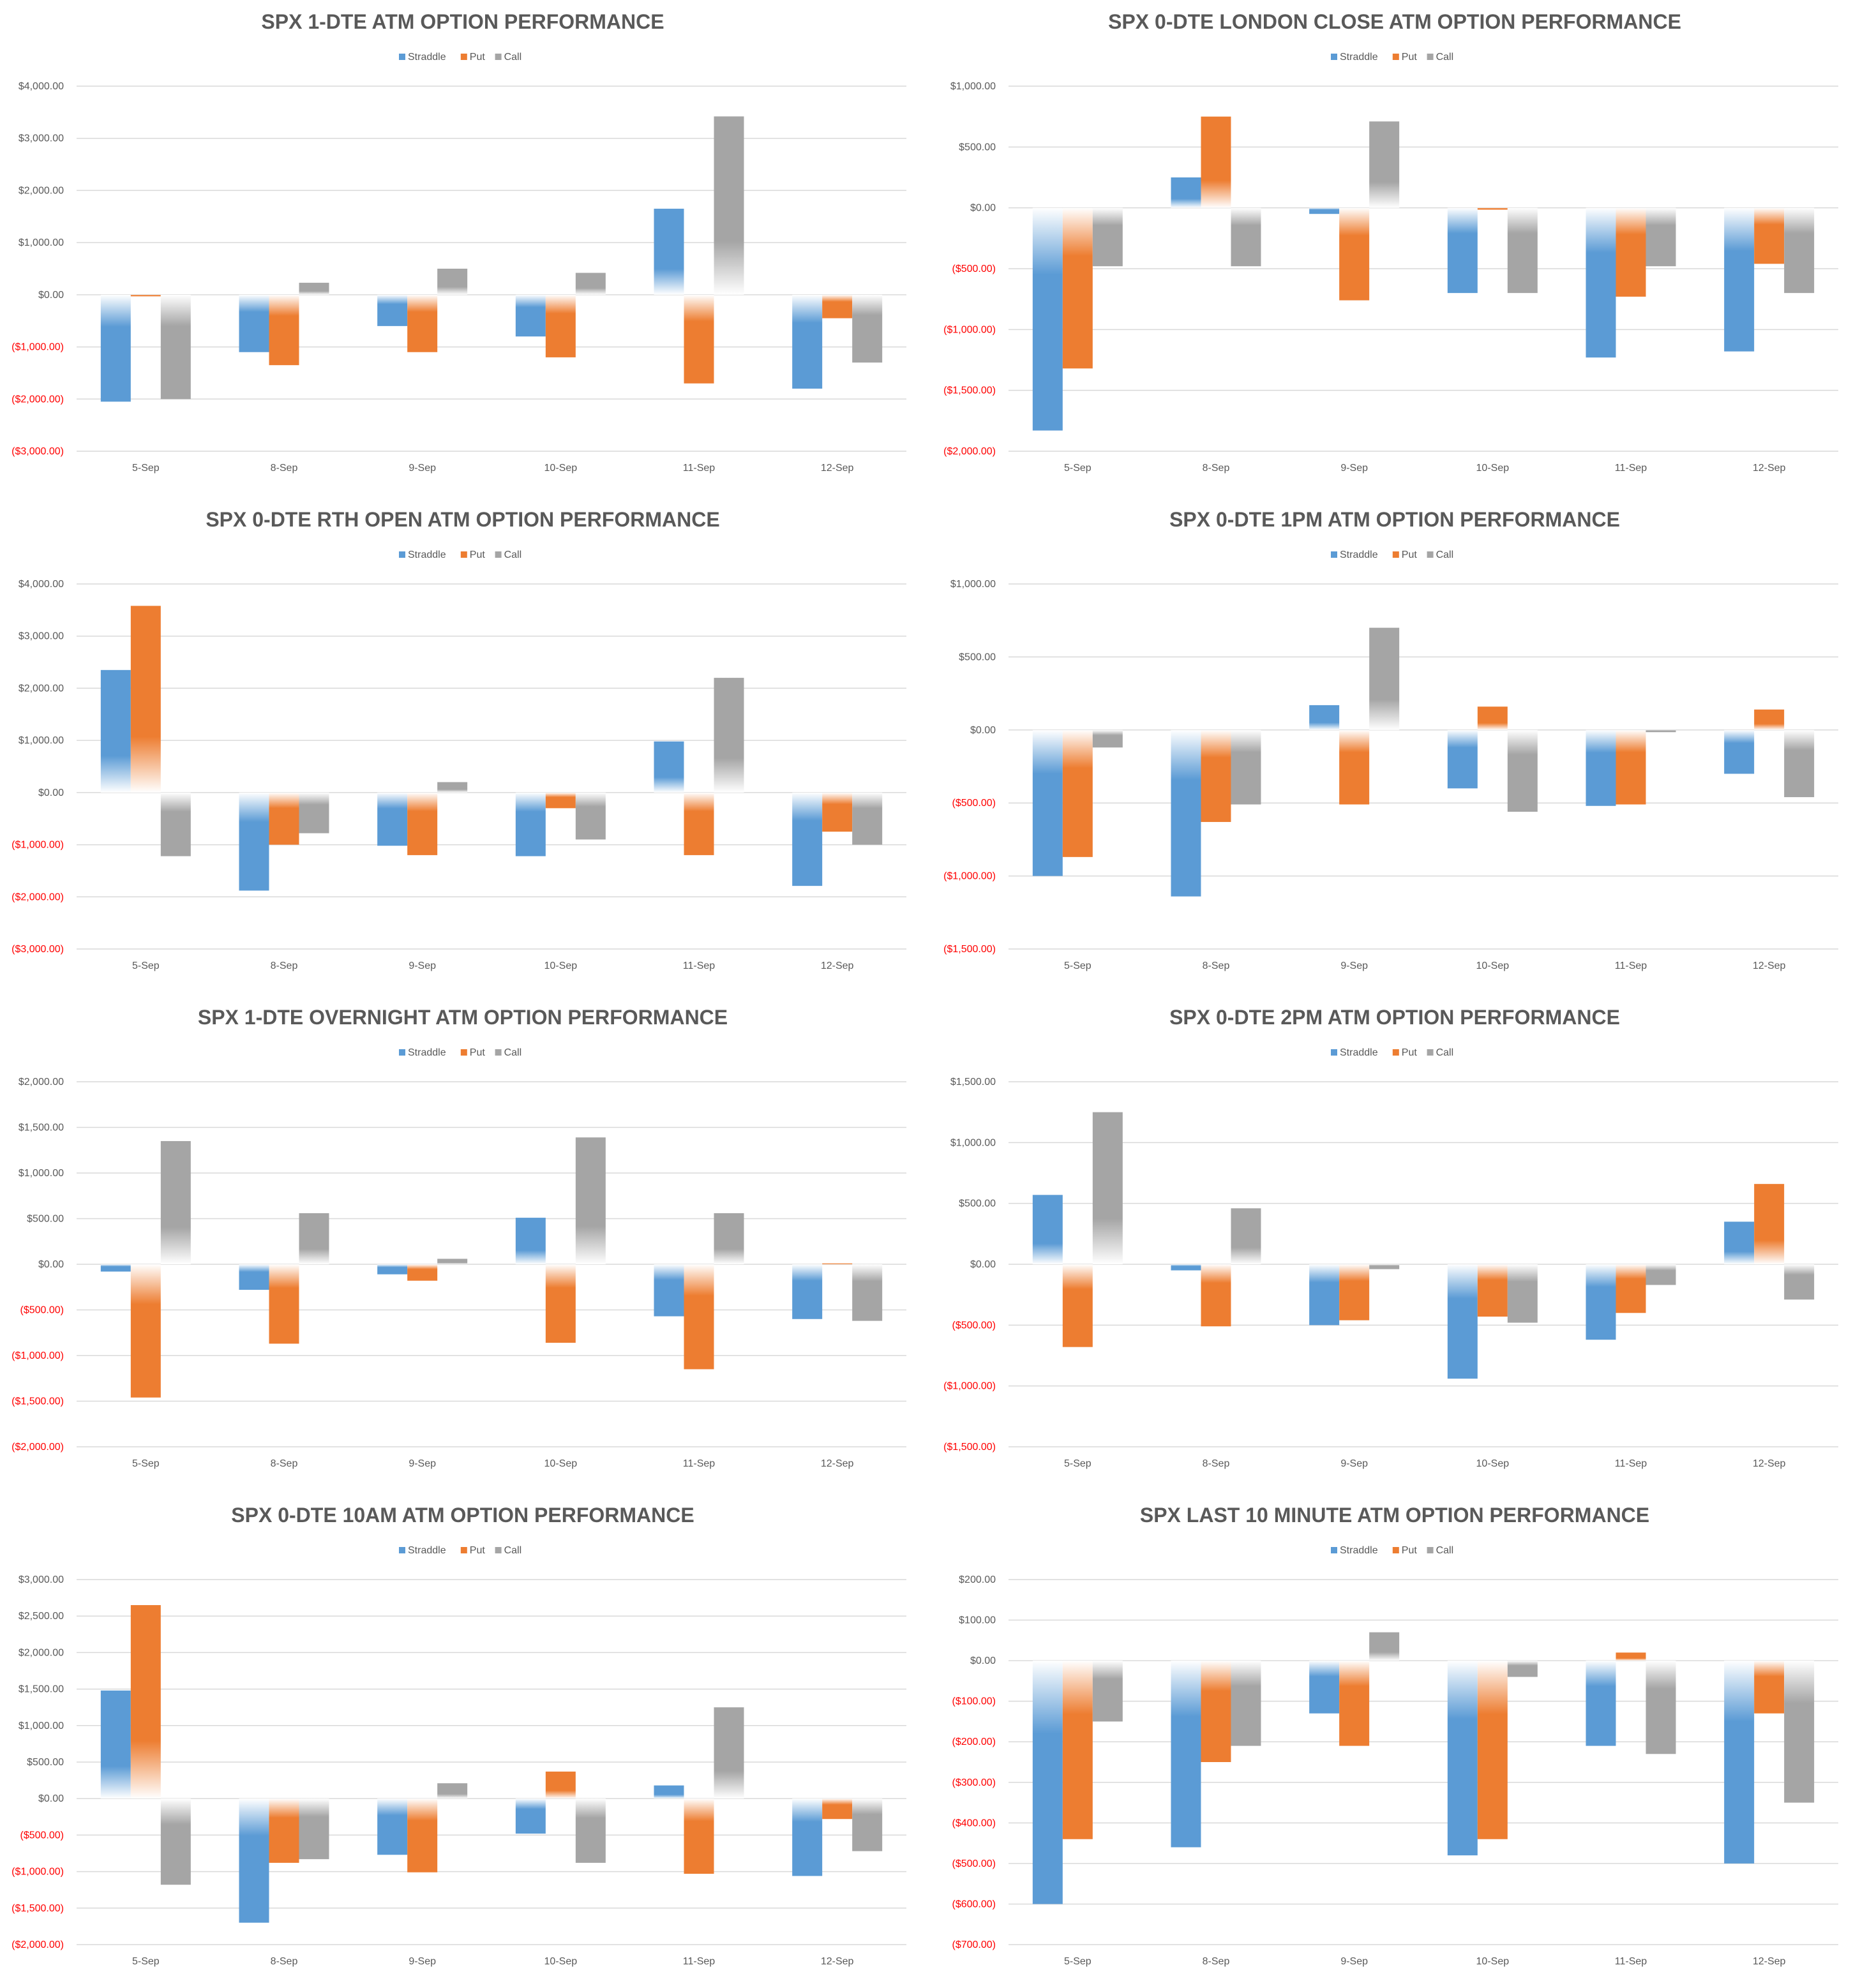 The width and height of the screenshot is (1860, 1988). What do you see at coordinates (729, 1753) in the screenshot?
I see `bar-call-11-sep` at bounding box center [729, 1753].